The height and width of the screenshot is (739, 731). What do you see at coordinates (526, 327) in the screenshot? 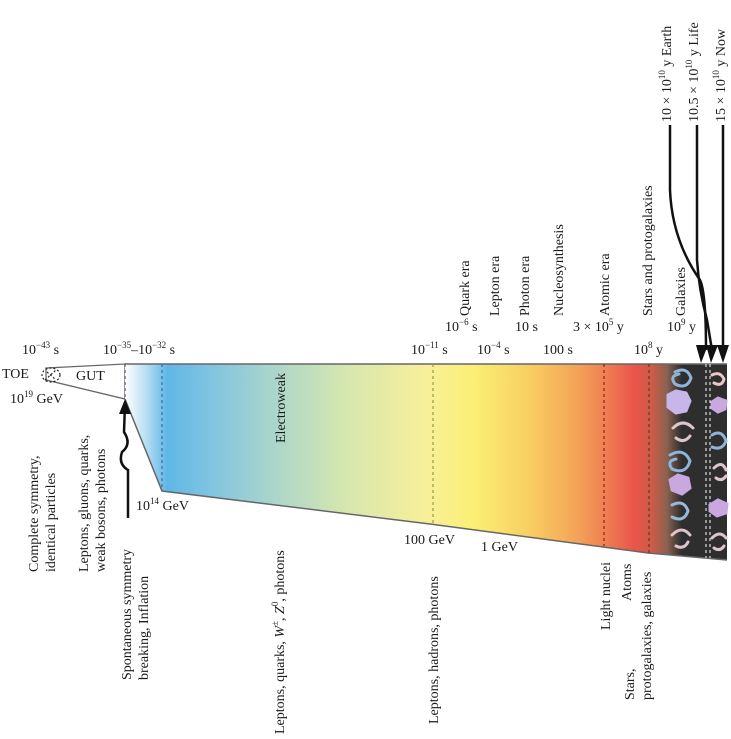
I see `time-label-10s: 10 s` at bounding box center [526, 327].